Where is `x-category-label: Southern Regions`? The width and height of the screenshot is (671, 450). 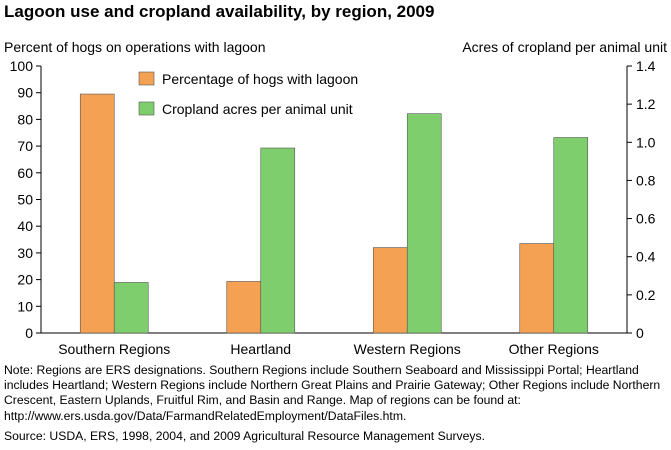 x-category-label: Southern Regions is located at coordinates (114, 349).